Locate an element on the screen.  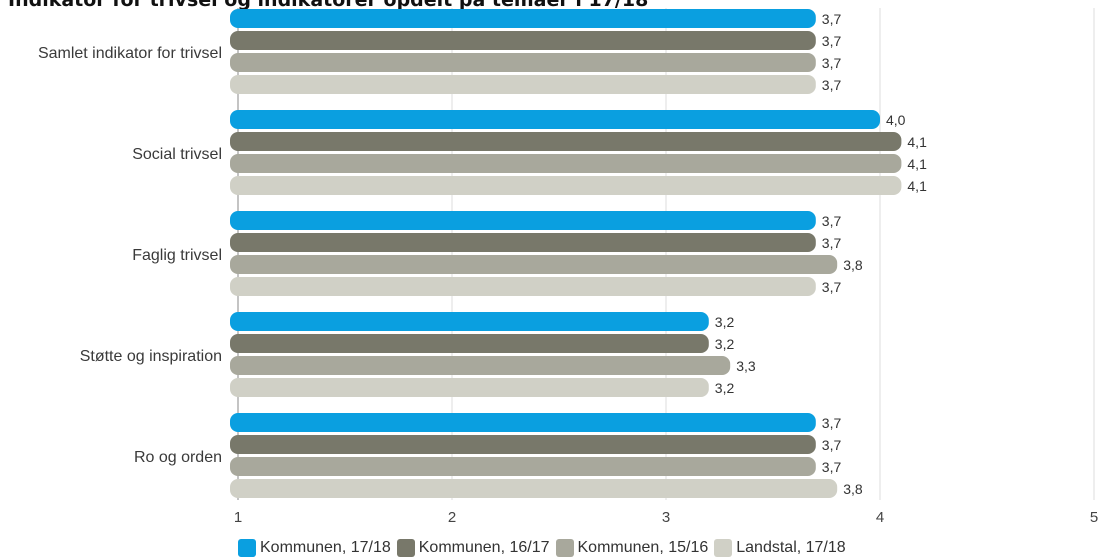
legend-label: Landstal, 17/18 is located at coordinates (791, 547).